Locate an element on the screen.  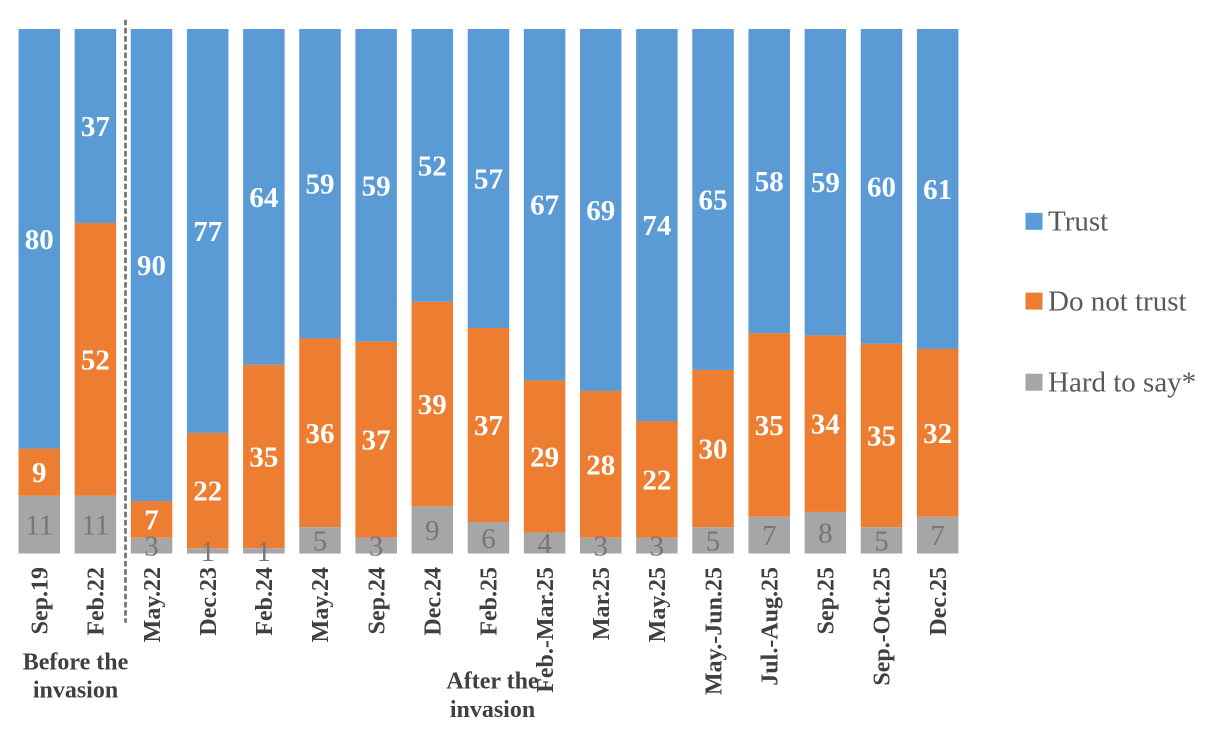
svg-text: 67 is located at coordinates (544, 206).